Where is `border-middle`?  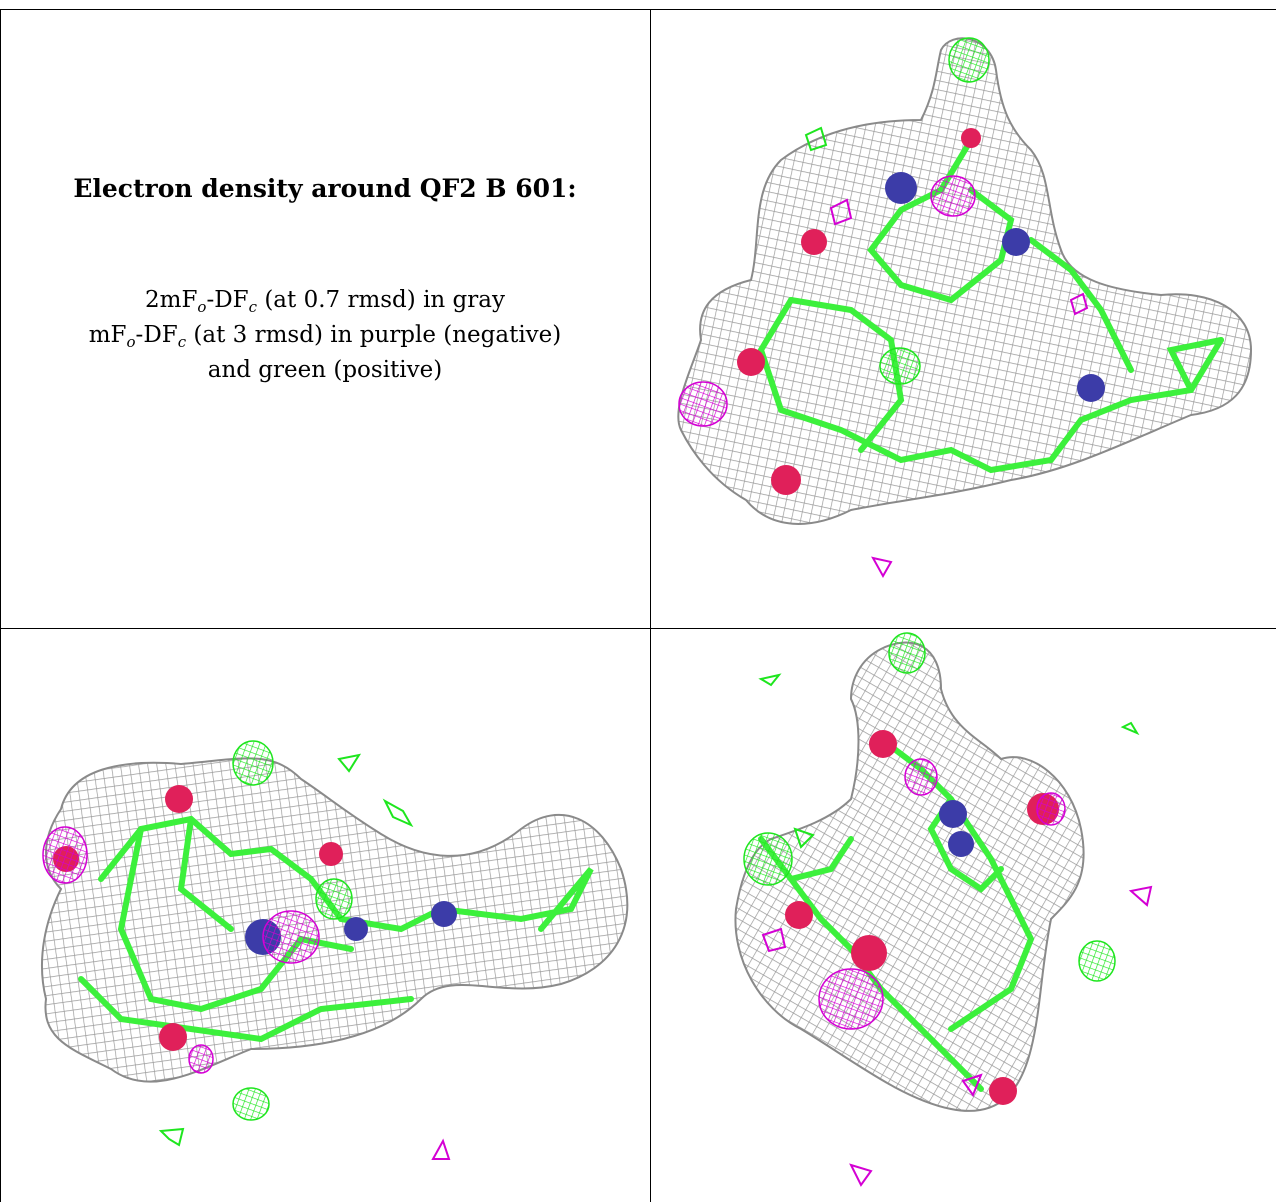 border-middle is located at coordinates (638, 628).